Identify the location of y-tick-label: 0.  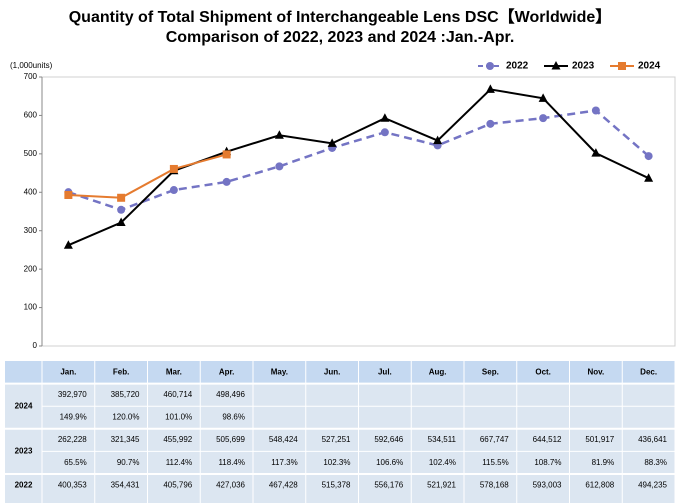
(35, 345).